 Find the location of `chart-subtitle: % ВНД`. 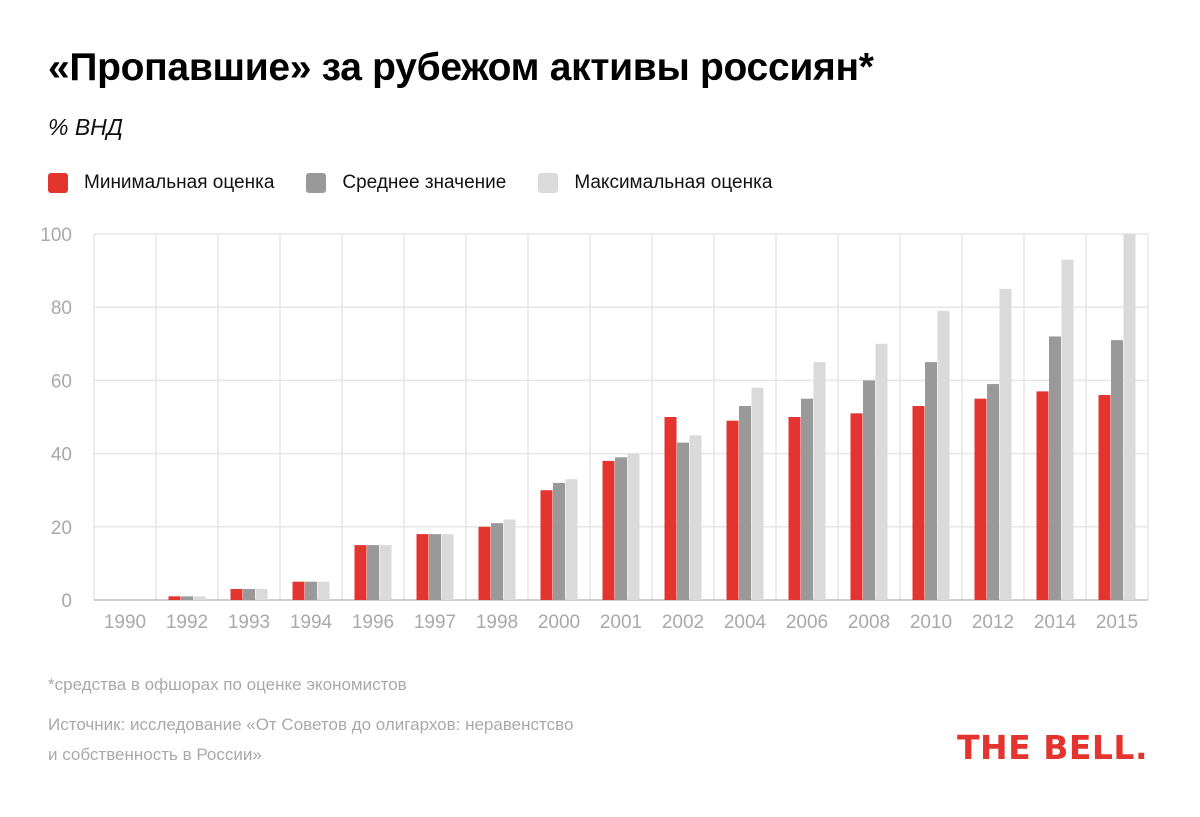

chart-subtitle: % ВНД is located at coordinates (85, 127).